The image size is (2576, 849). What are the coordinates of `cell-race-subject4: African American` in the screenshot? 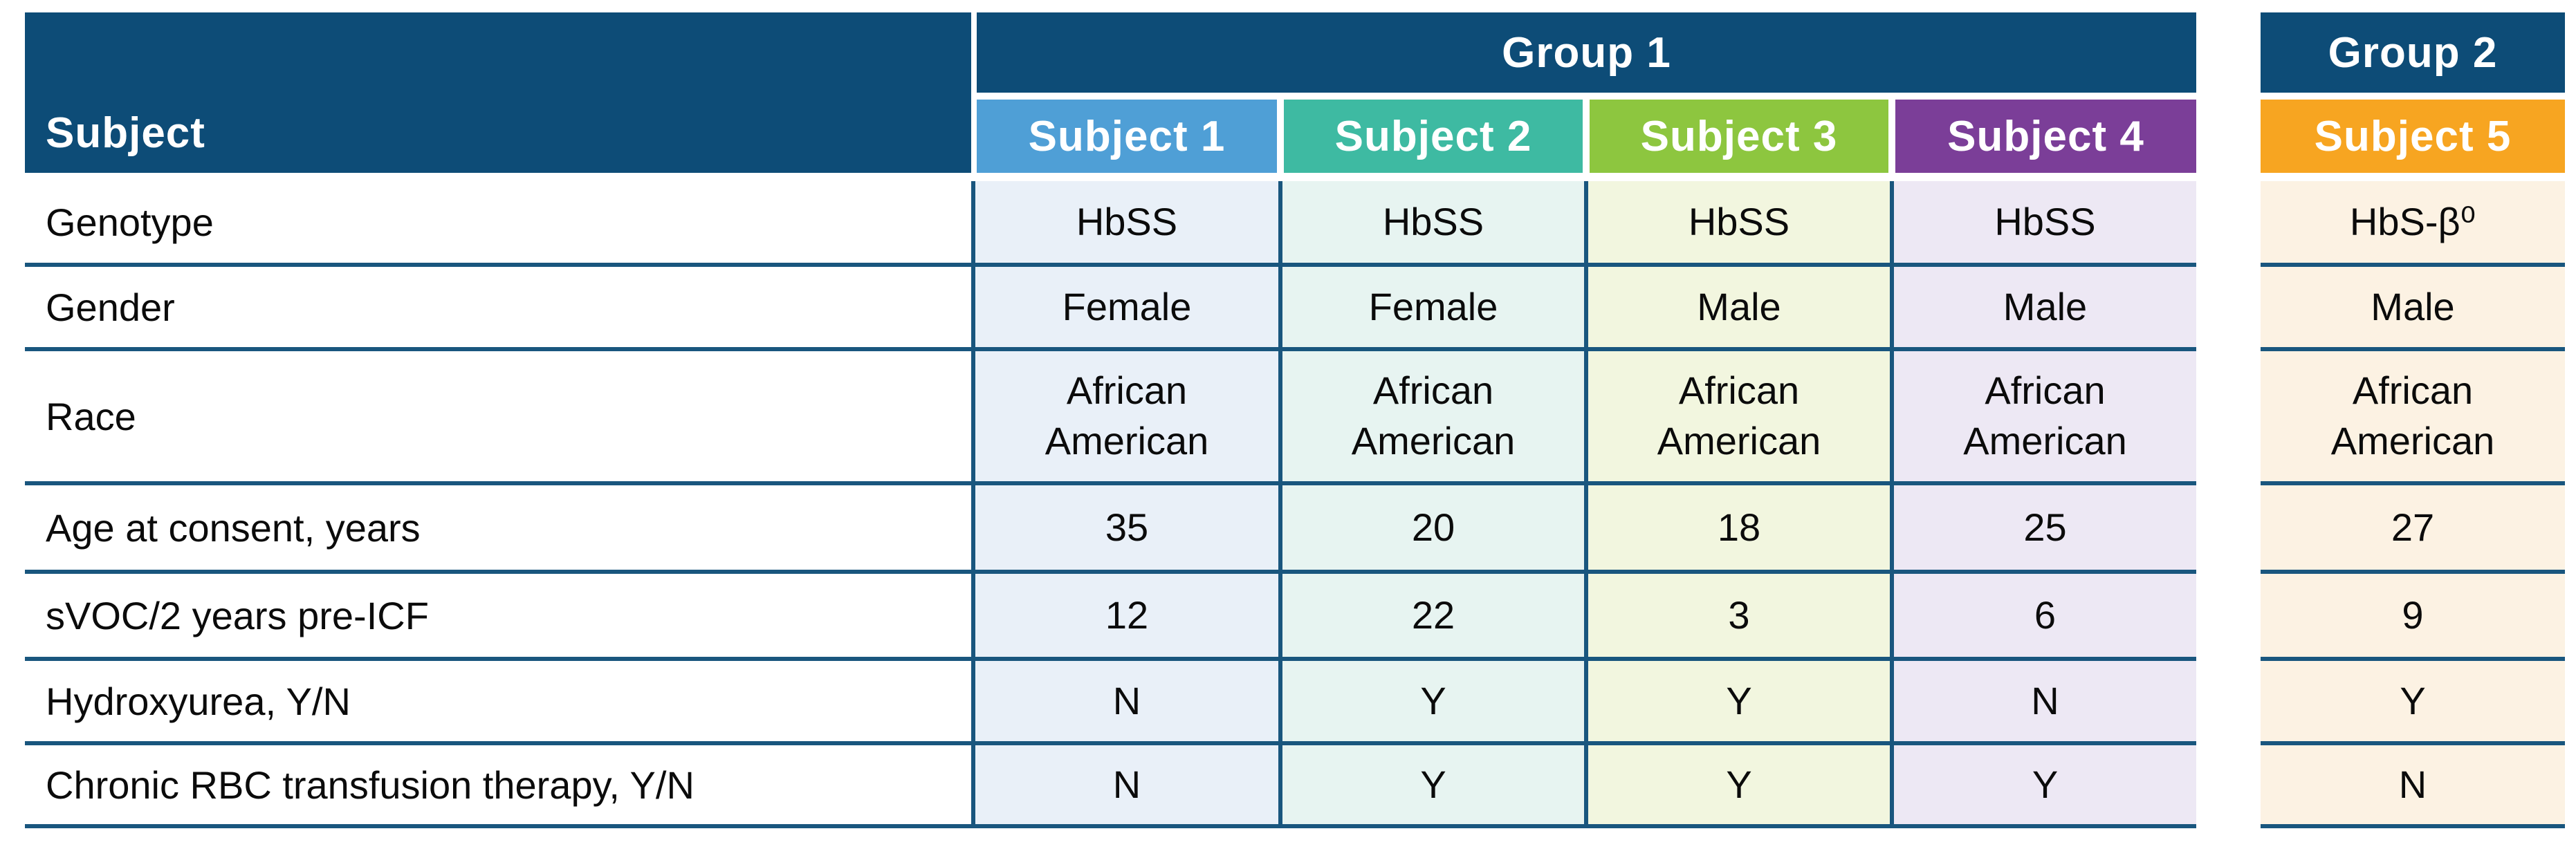 It's located at (2043, 418).